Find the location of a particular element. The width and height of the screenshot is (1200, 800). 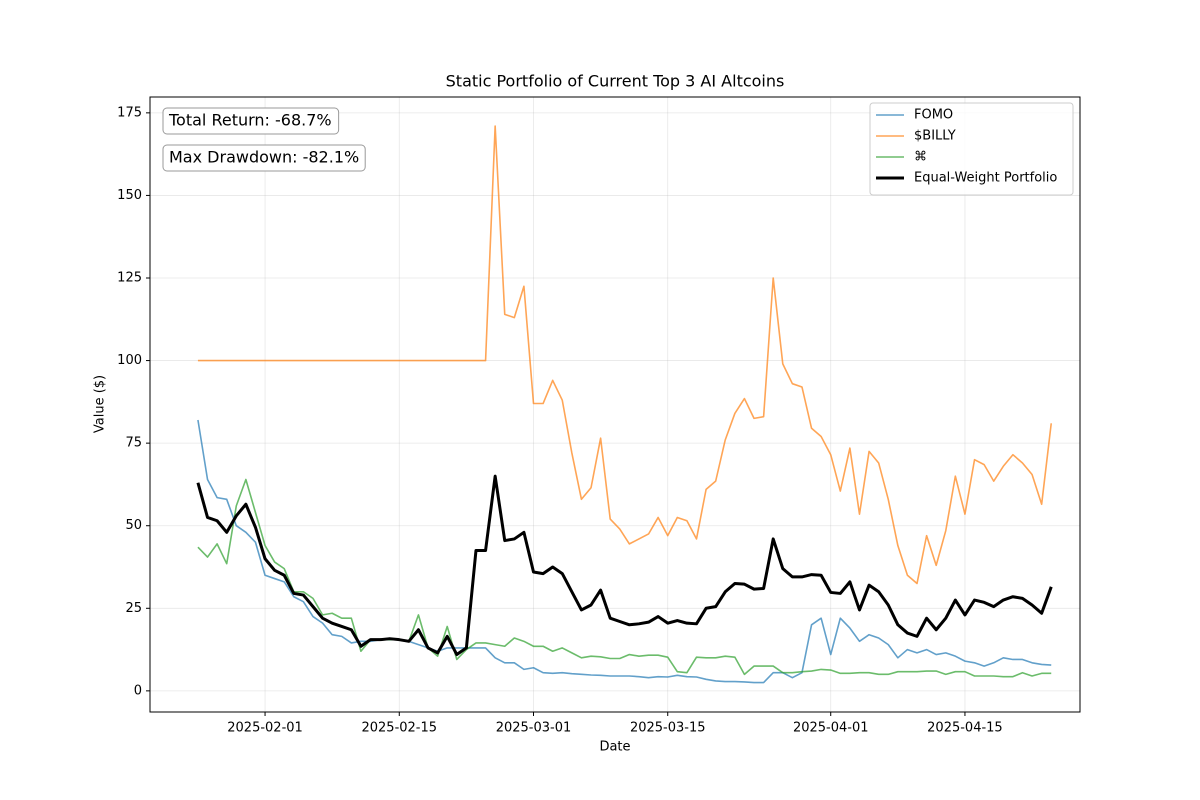

x-tick-label: 2025-04-01 is located at coordinates (831, 728).